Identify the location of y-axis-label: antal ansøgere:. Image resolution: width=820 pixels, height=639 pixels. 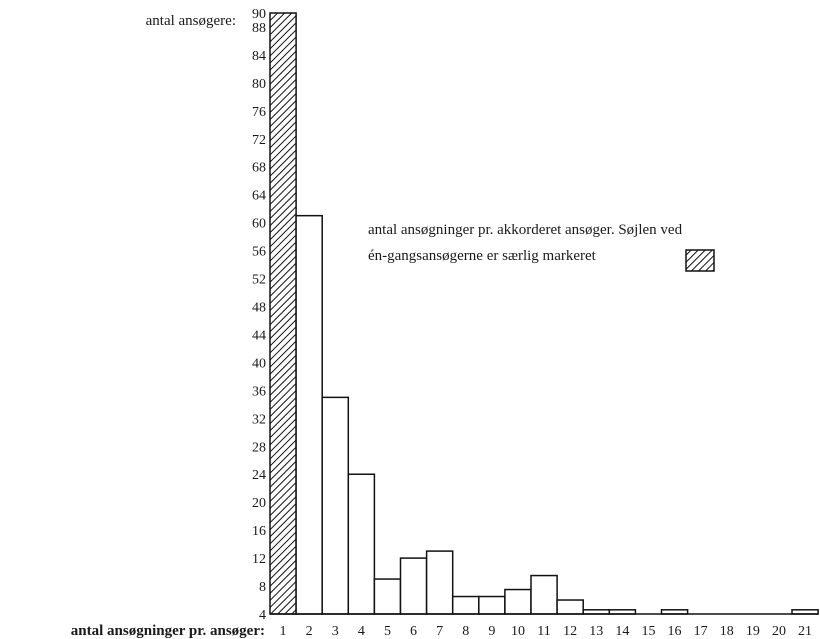
(191, 21).